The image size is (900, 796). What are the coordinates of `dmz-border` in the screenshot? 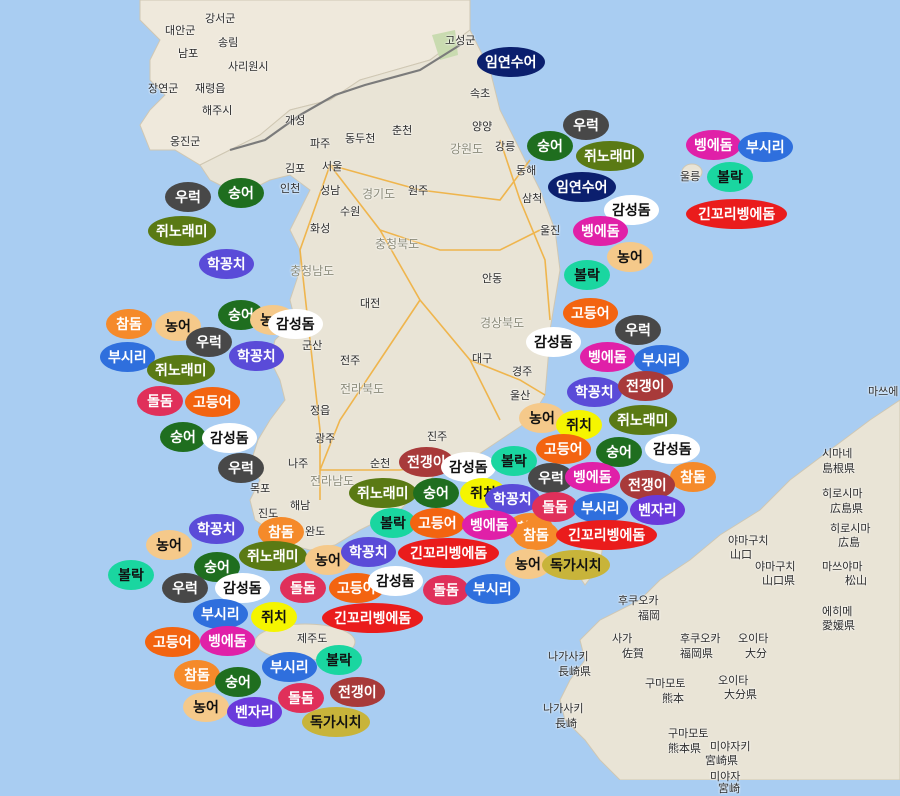 It's located at (345, 98).